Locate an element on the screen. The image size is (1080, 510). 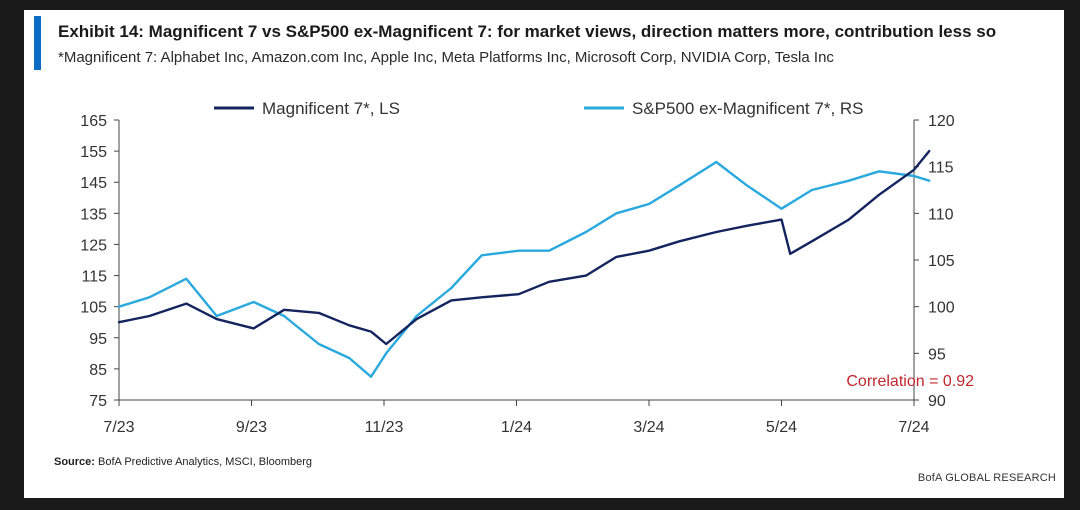
x-tick-label: 5/24 is located at coordinates (781, 427).